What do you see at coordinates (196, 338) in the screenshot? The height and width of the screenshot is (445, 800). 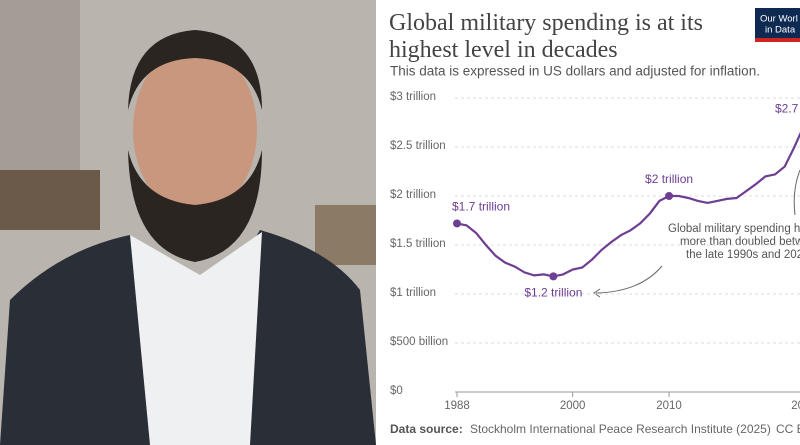 I see `photo-shirt` at bounding box center [196, 338].